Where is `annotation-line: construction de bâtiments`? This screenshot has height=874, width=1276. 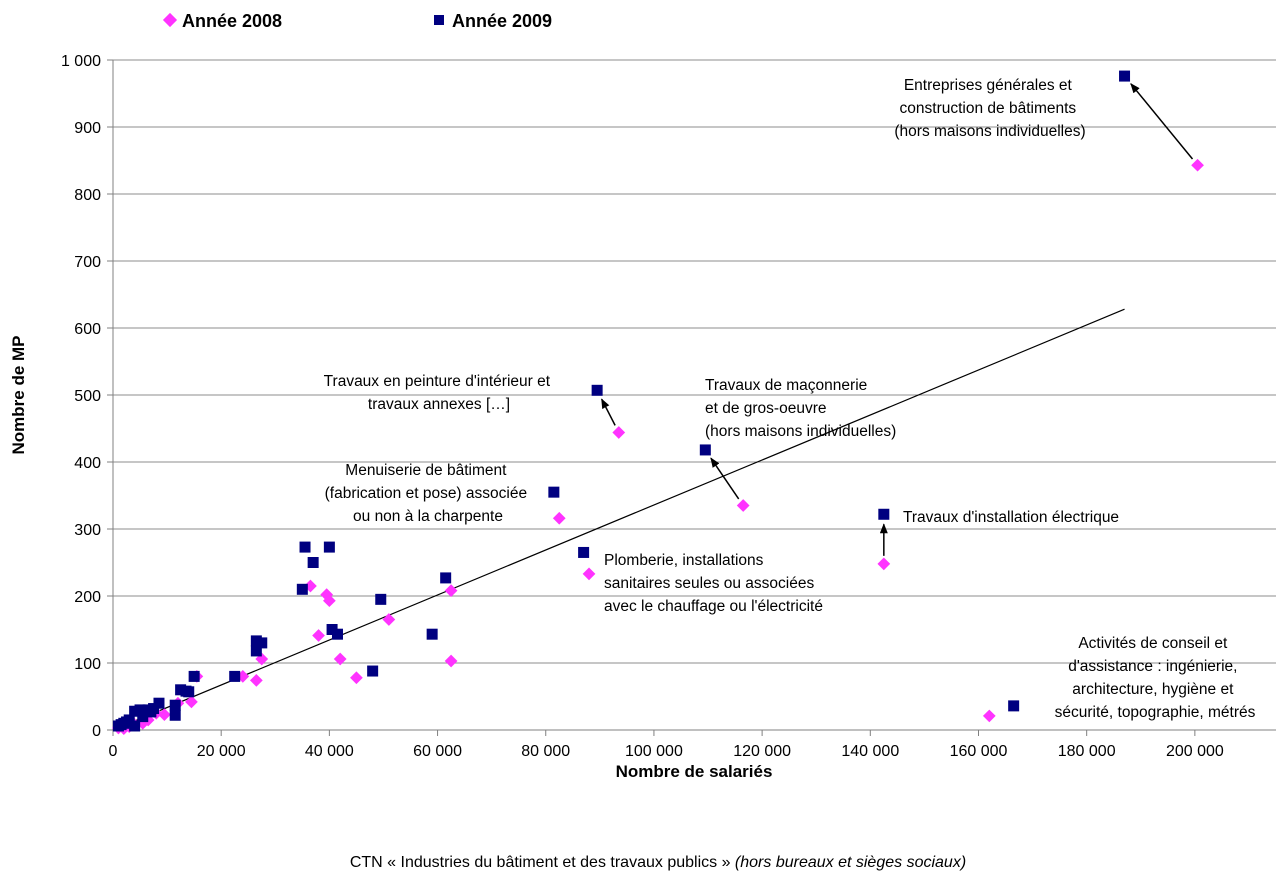 annotation-line: construction de bâtiments is located at coordinates (988, 108).